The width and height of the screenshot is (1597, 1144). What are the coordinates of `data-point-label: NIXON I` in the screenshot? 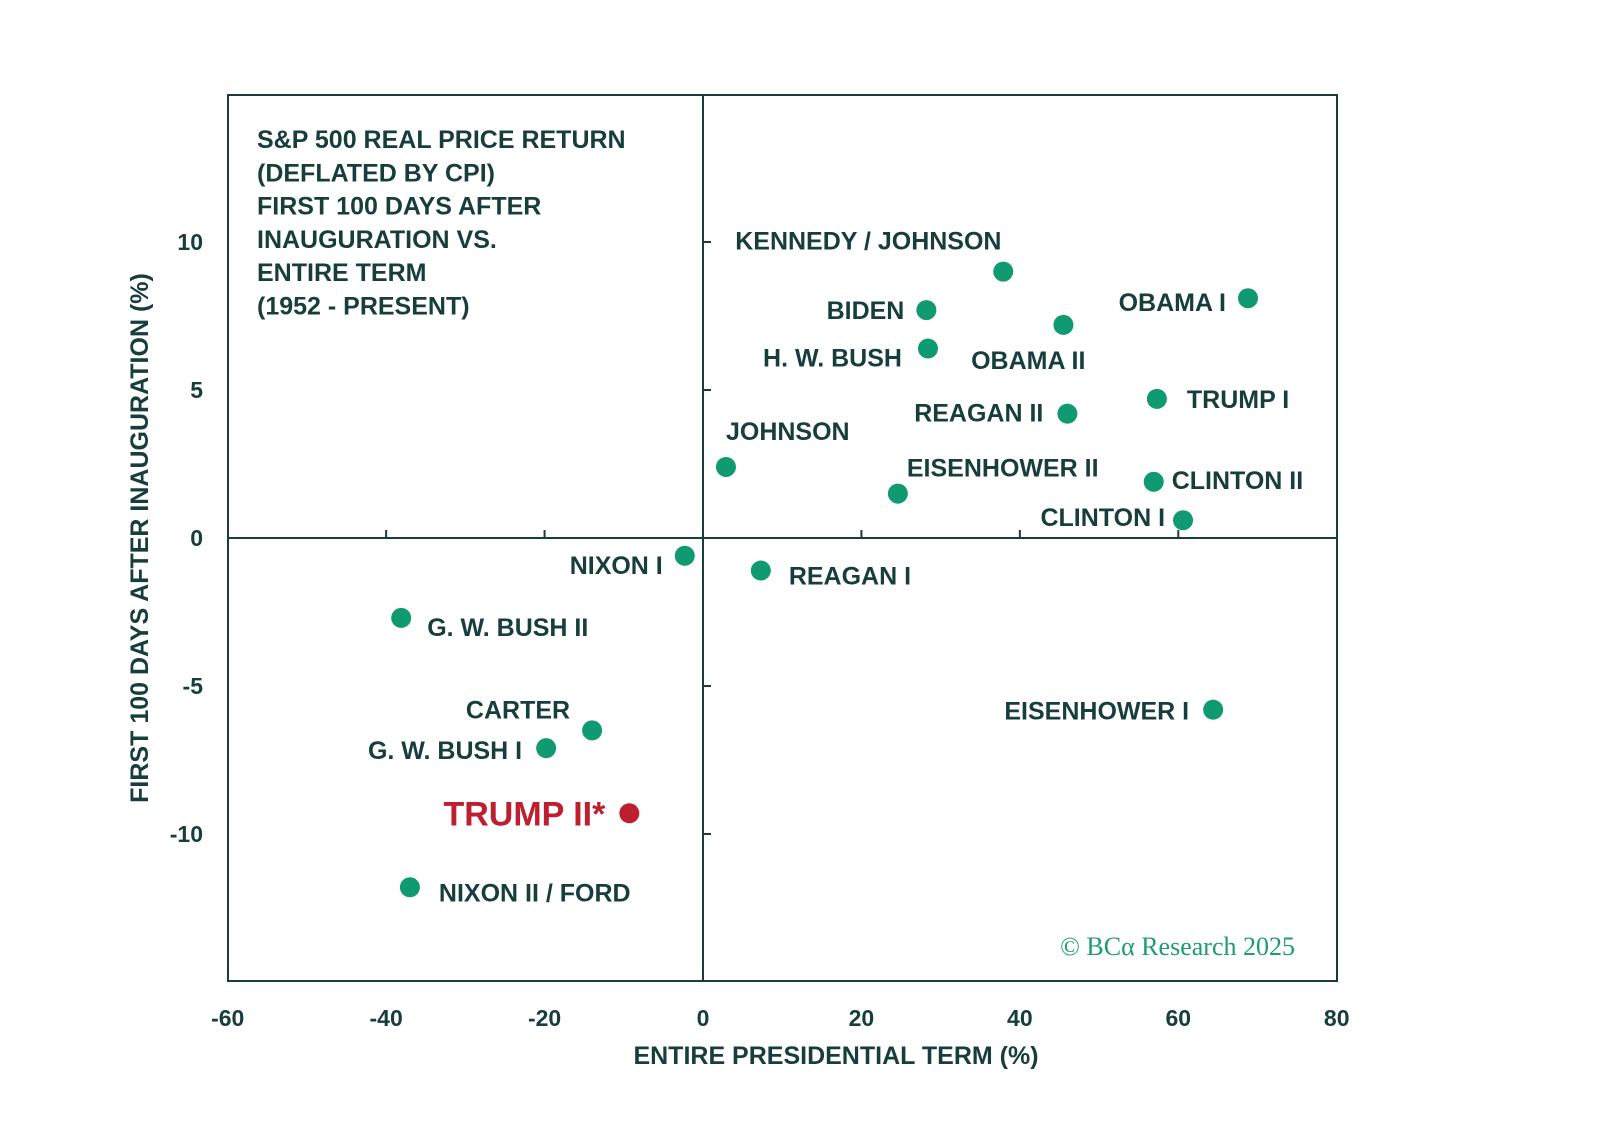 It's located at (616, 566).